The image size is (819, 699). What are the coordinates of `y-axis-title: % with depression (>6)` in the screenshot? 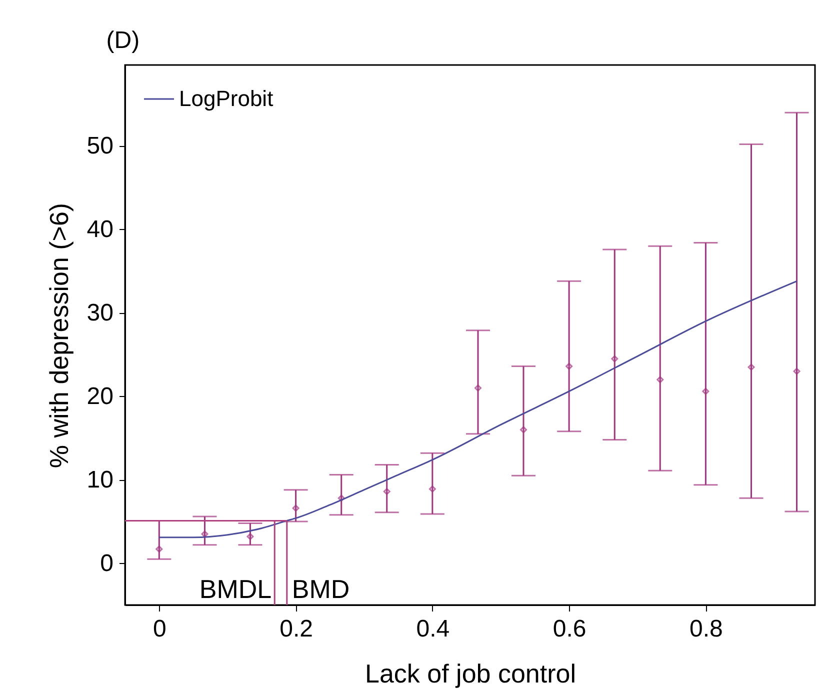 It's located at (59, 335).